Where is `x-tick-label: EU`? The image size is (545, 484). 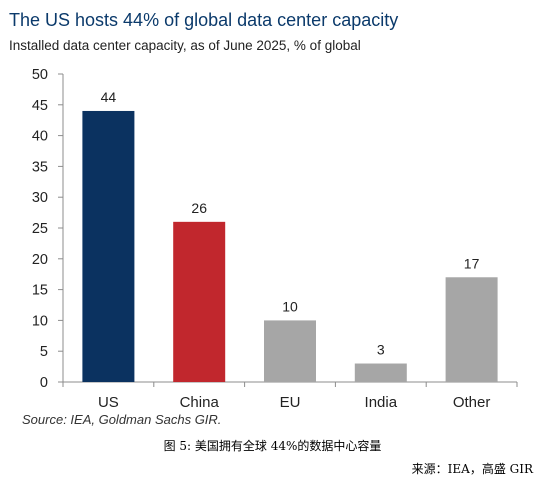 x-tick-label: EU is located at coordinates (290, 402).